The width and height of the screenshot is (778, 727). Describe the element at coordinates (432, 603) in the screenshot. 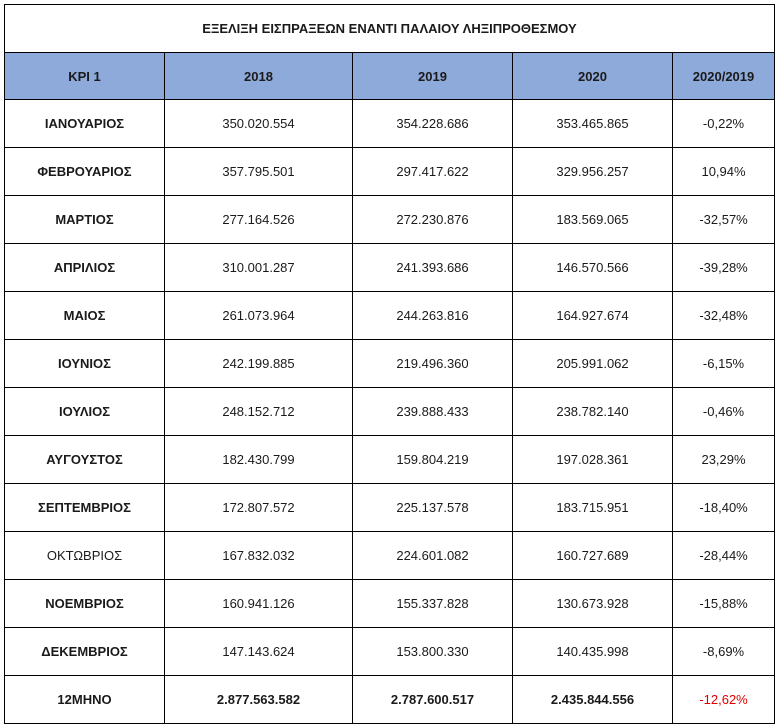

I see `value-2019-cell: 155.337.828` at that location.